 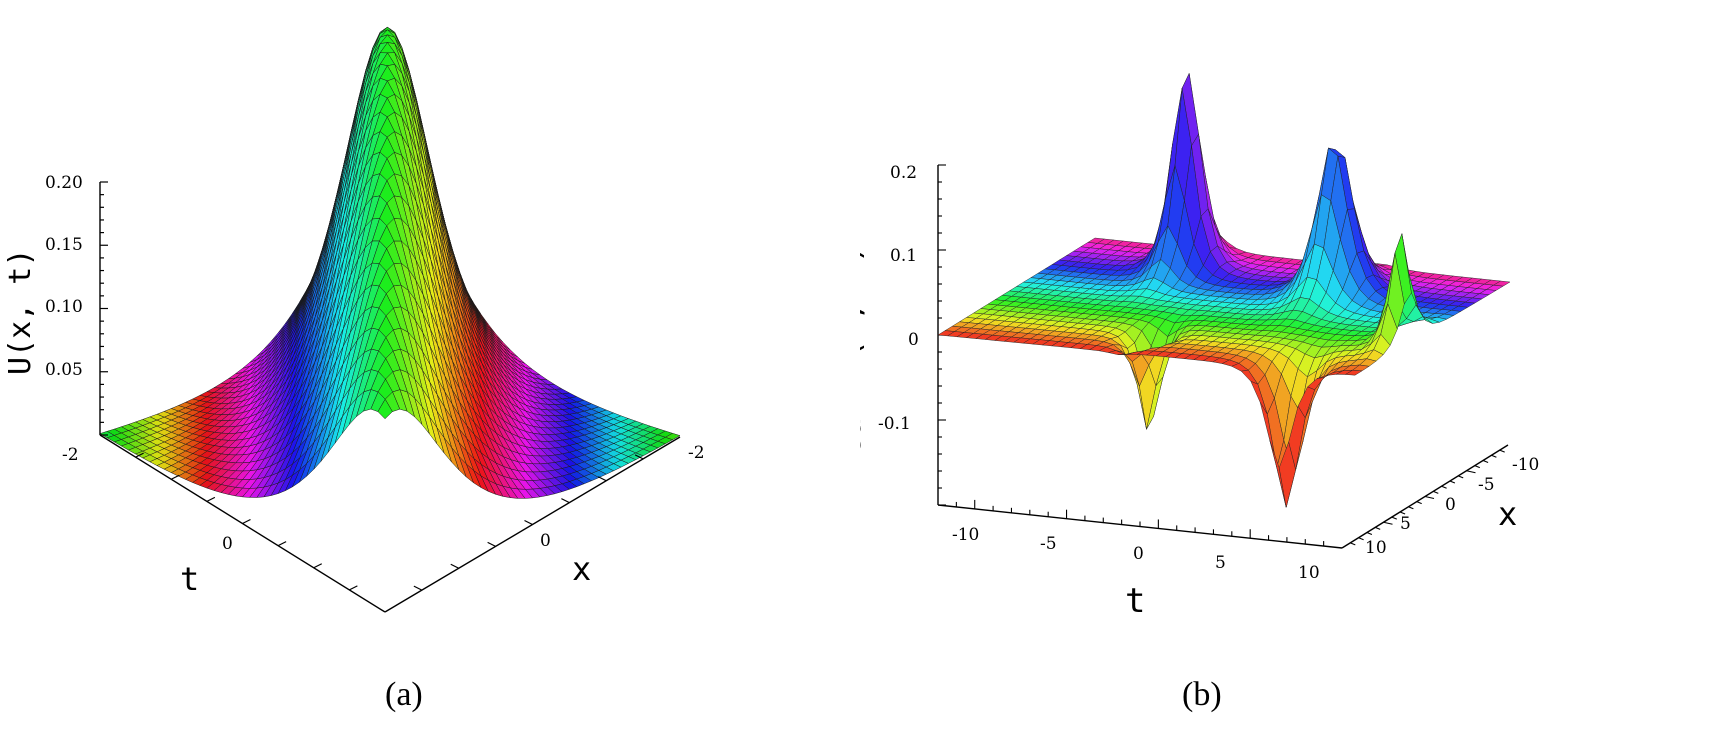 What do you see at coordinates (696, 453) in the screenshot?
I see `x-tick-label: -2` at bounding box center [696, 453].